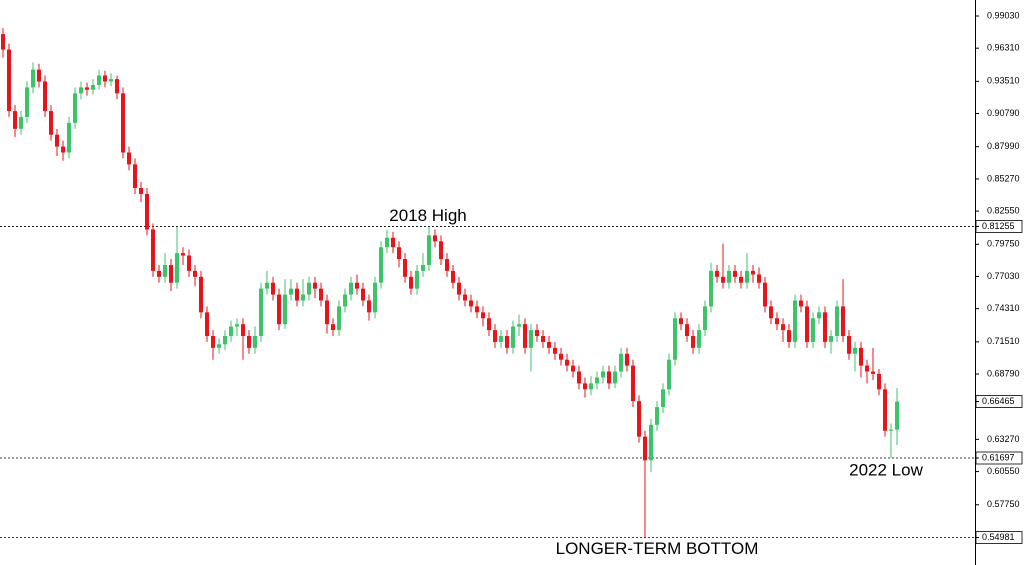 The width and height of the screenshot is (1024, 565). I want to click on annotation: 2022 Low, so click(886, 469).